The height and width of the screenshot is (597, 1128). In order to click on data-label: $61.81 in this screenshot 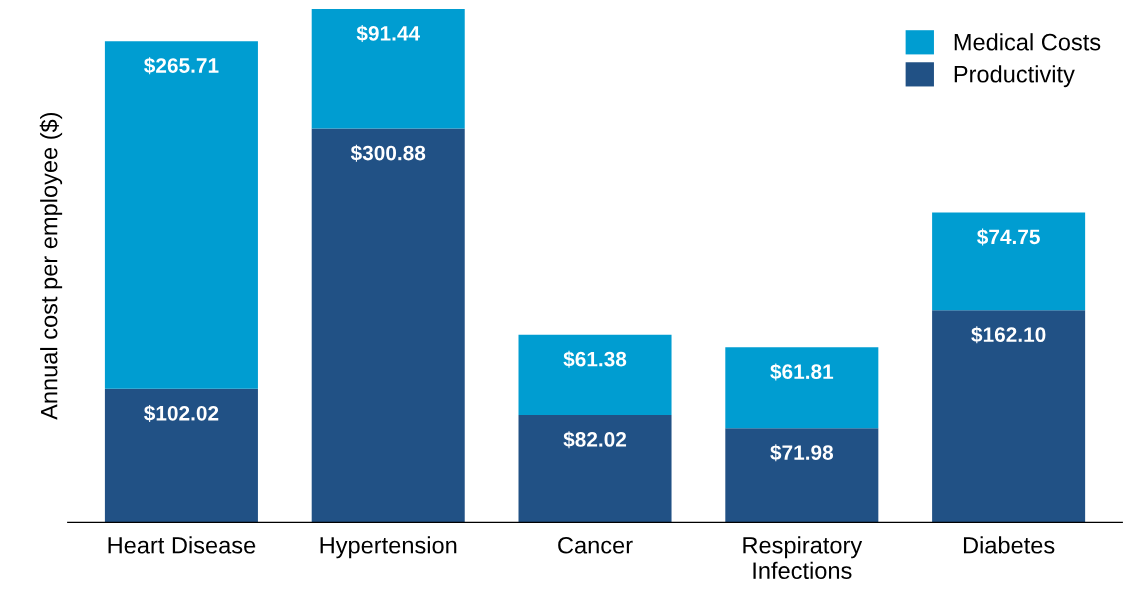, I will do `click(802, 372)`.